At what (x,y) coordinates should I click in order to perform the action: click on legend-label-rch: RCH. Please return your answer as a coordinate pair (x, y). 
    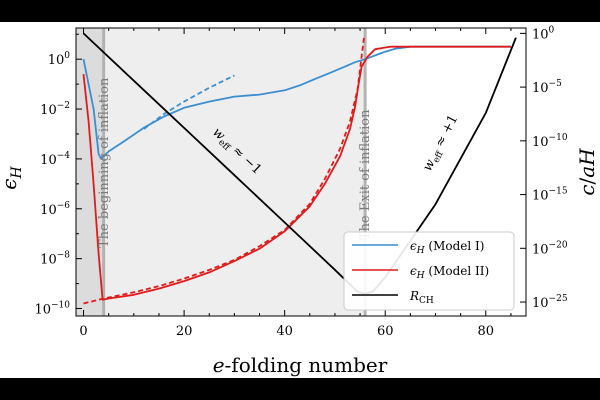
    Looking at the image, I should click on (421, 297).